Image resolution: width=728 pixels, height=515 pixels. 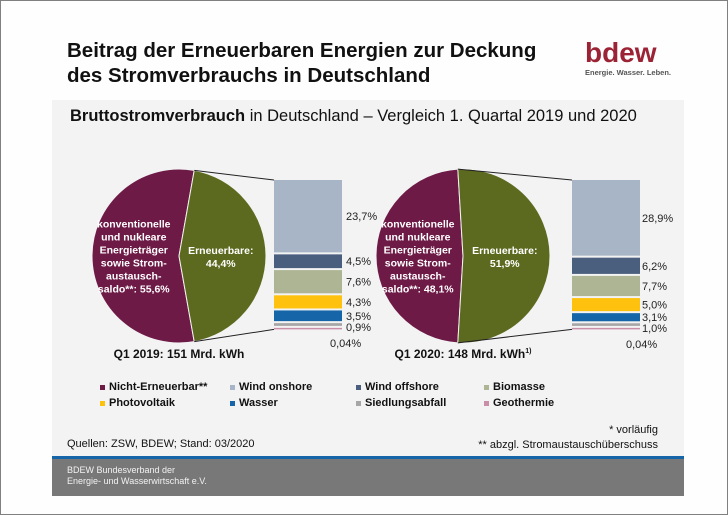 I want to click on segment-label: 4,3%, so click(x=358, y=303).